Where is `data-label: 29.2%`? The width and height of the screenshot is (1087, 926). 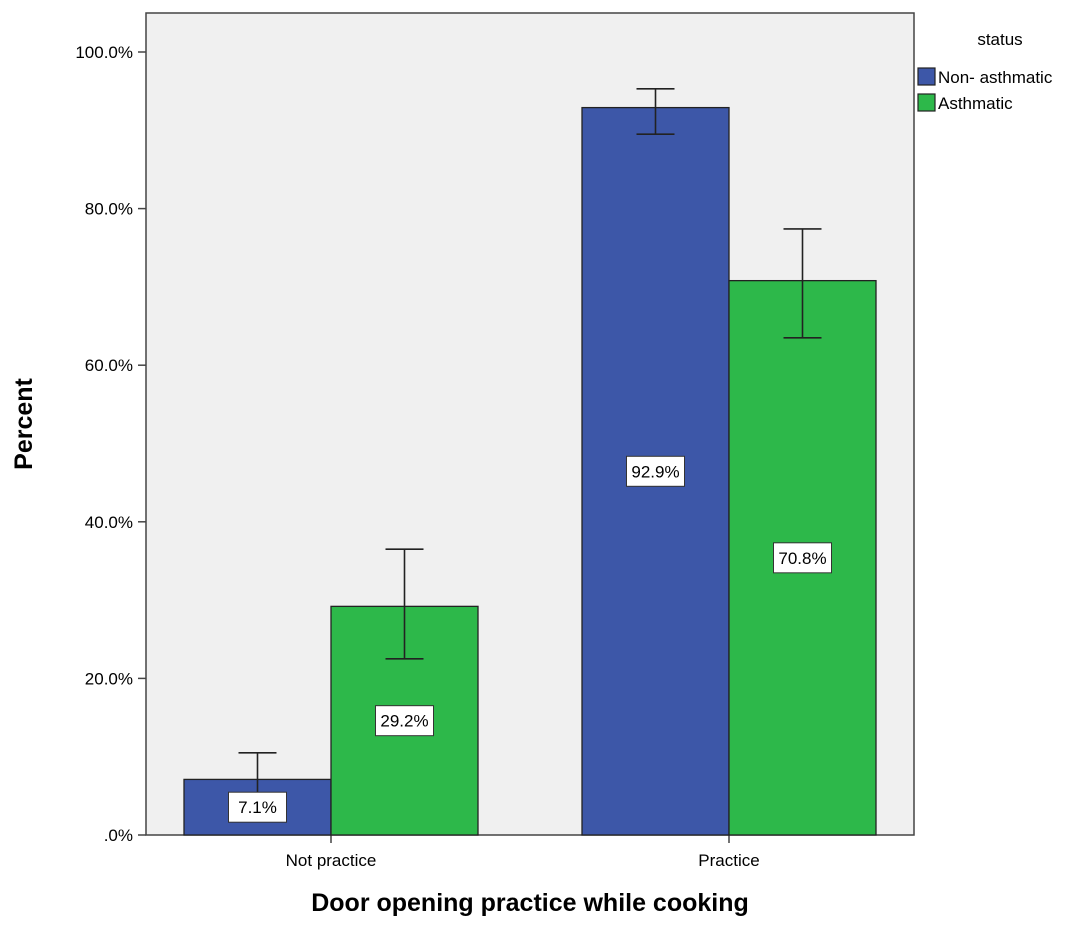
data-label: 29.2% is located at coordinates (404, 721).